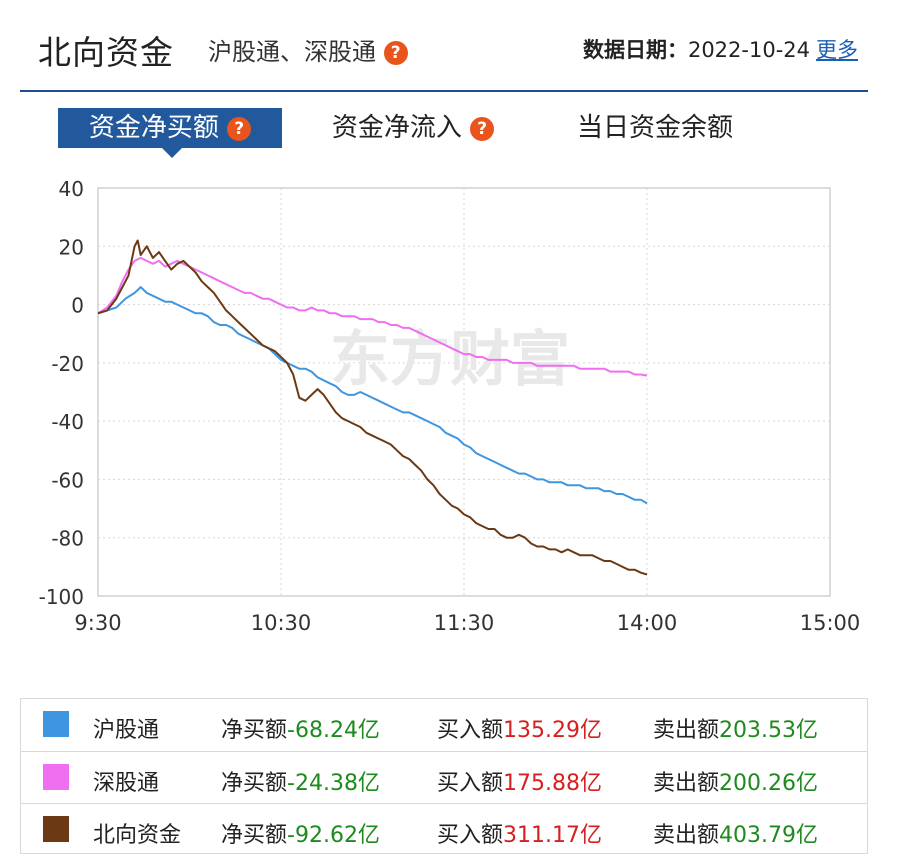  Describe the element at coordinates (635, 50) in the screenshot. I see `date-label: 数据日期：` at that location.